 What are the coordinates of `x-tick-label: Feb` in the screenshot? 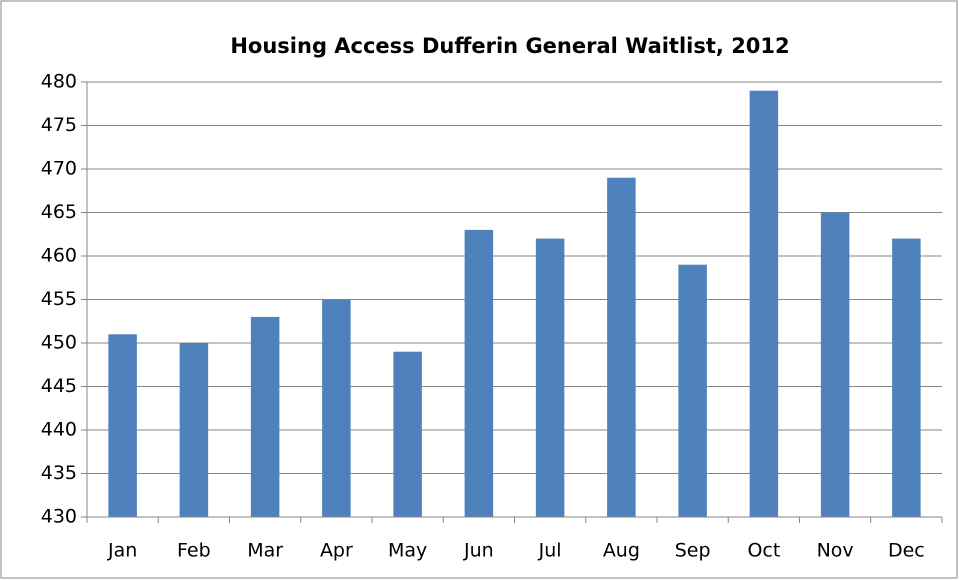 It's located at (194, 551).